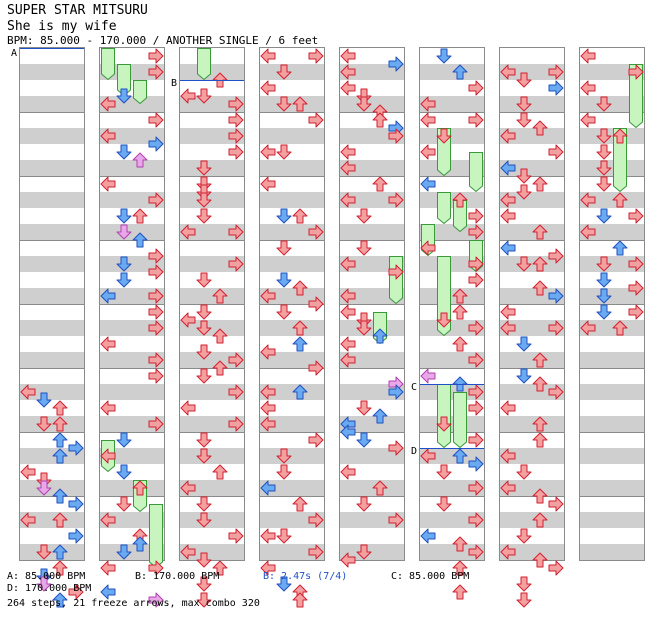  Describe the element at coordinates (414, 387) in the screenshot. I see `bpm-marker-label: C` at that location.